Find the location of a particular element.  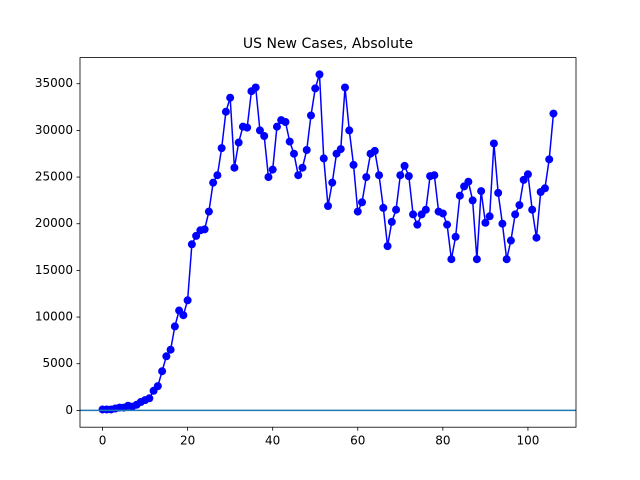

y-tick-label: 25000 is located at coordinates (54, 177).